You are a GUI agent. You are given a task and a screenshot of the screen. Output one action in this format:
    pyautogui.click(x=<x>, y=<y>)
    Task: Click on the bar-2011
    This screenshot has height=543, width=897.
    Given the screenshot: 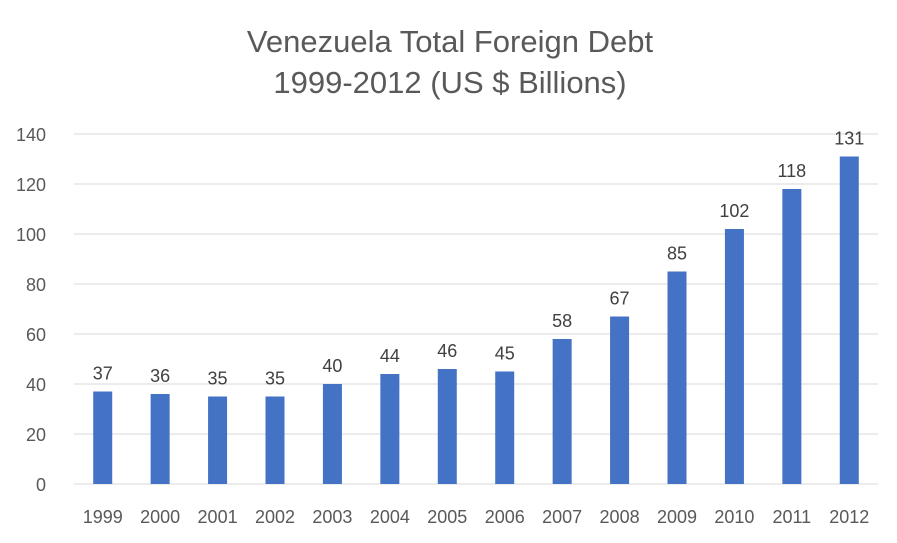 What is the action you would take?
    pyautogui.click(x=792, y=336)
    